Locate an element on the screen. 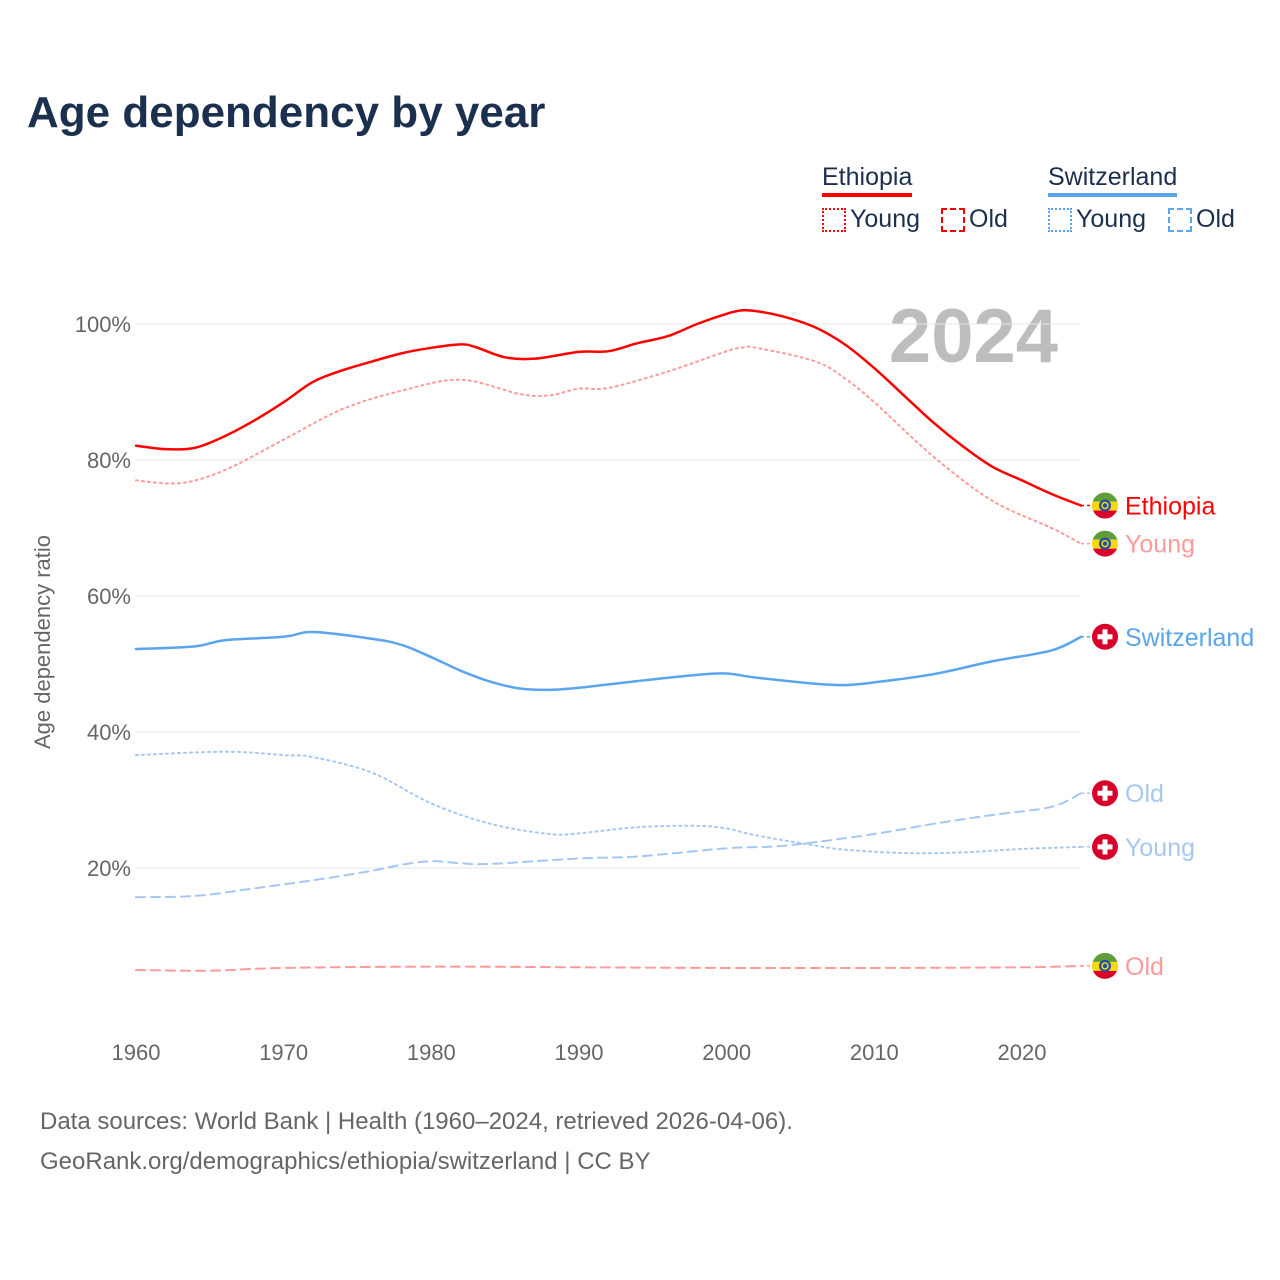  x-tick-label: 1960 is located at coordinates (136, 1052).